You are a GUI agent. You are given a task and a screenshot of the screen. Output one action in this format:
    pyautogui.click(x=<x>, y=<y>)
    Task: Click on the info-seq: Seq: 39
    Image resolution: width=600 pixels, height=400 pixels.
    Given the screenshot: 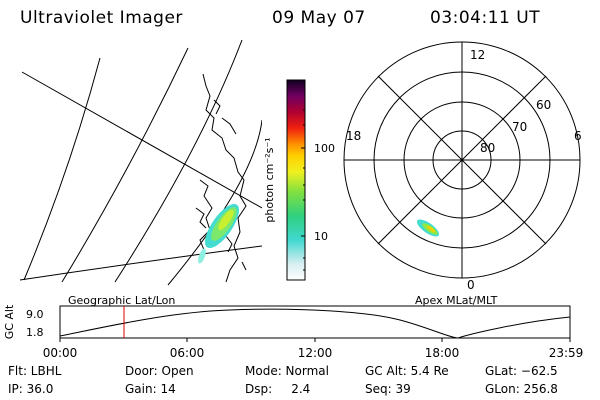 What is the action you would take?
    pyautogui.click(x=388, y=389)
    